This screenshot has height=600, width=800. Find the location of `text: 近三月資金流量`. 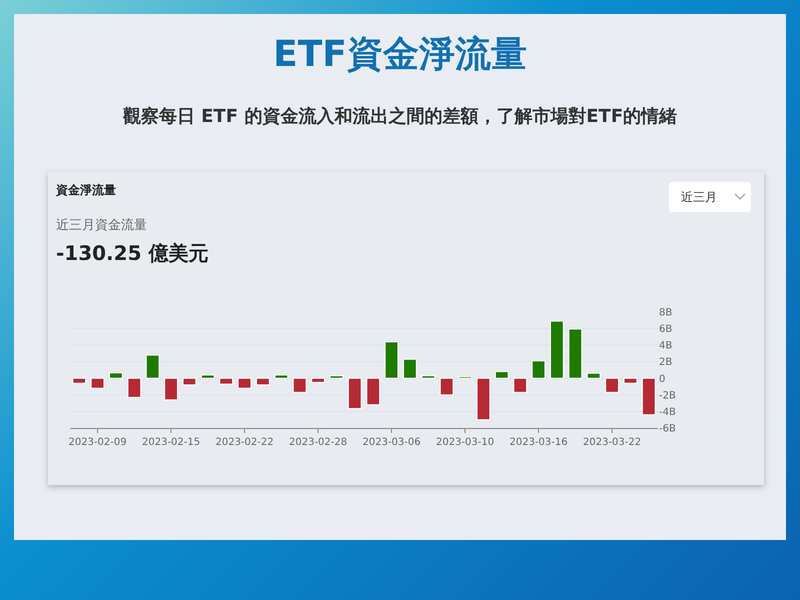

text: 近三月資金流量 is located at coordinates (101, 225).